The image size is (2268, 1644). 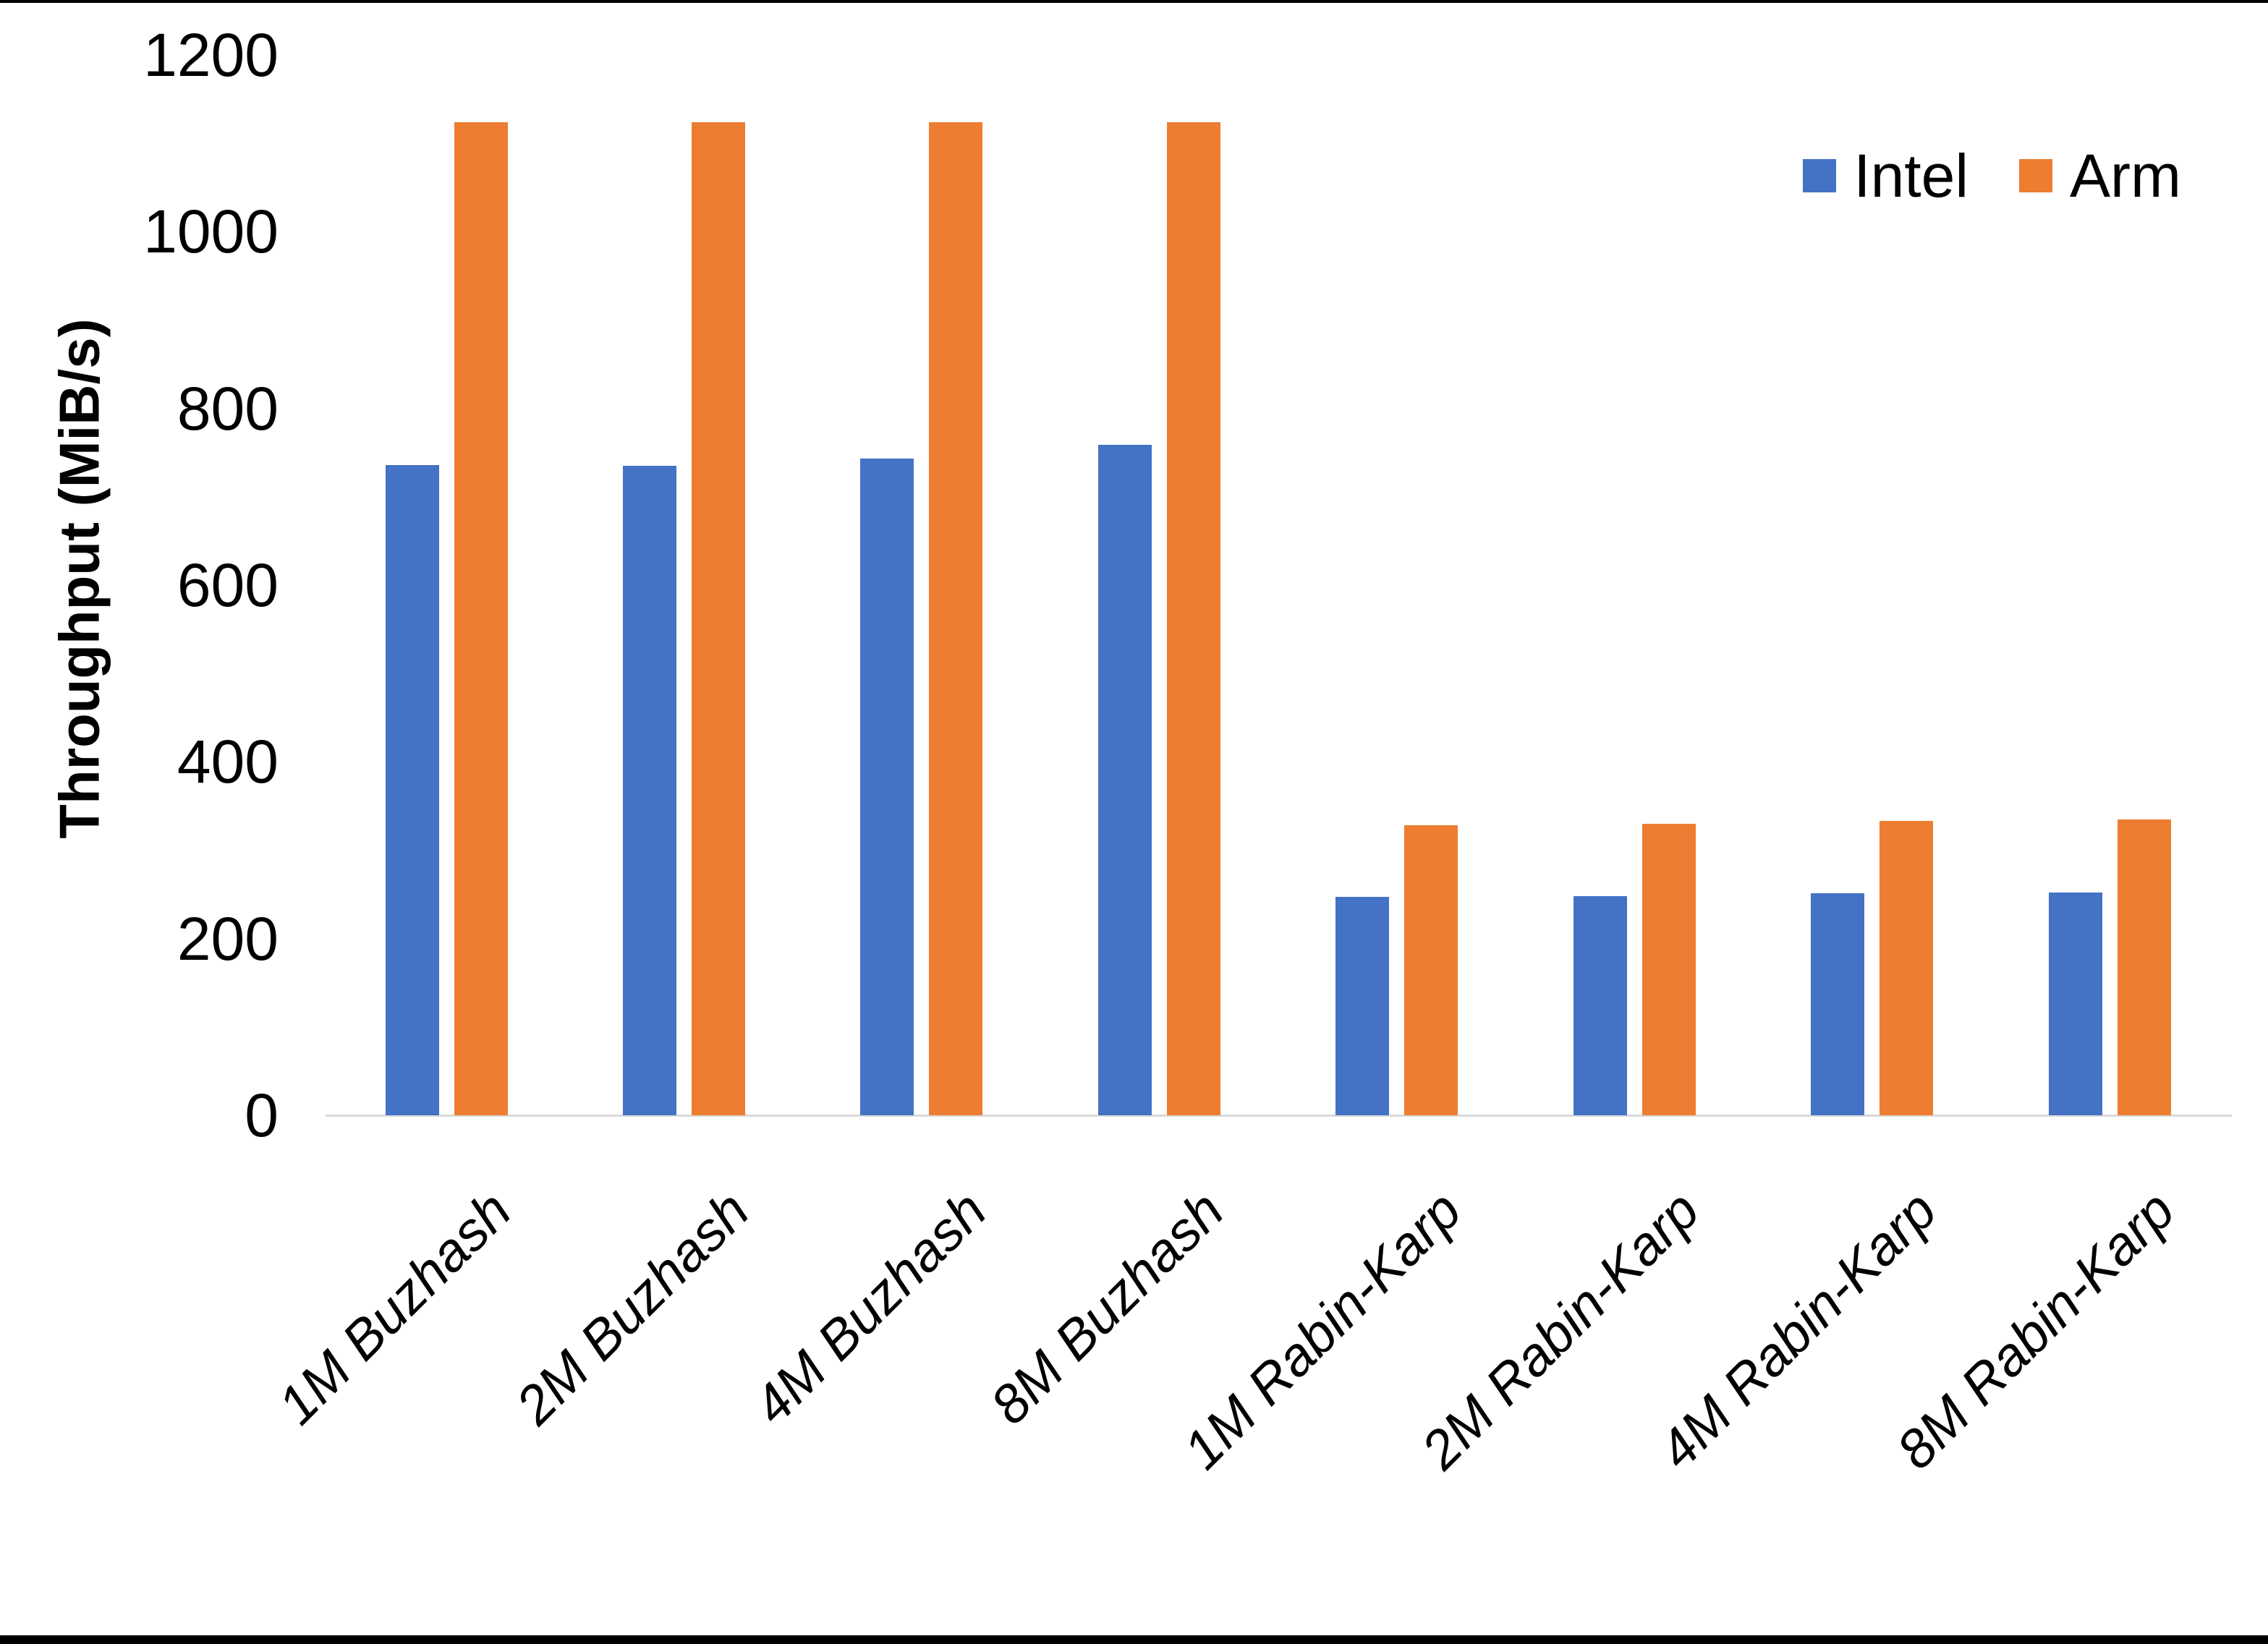 I want to click on x-axis-label: 1M Buzhash, so click(x=395, y=1307).